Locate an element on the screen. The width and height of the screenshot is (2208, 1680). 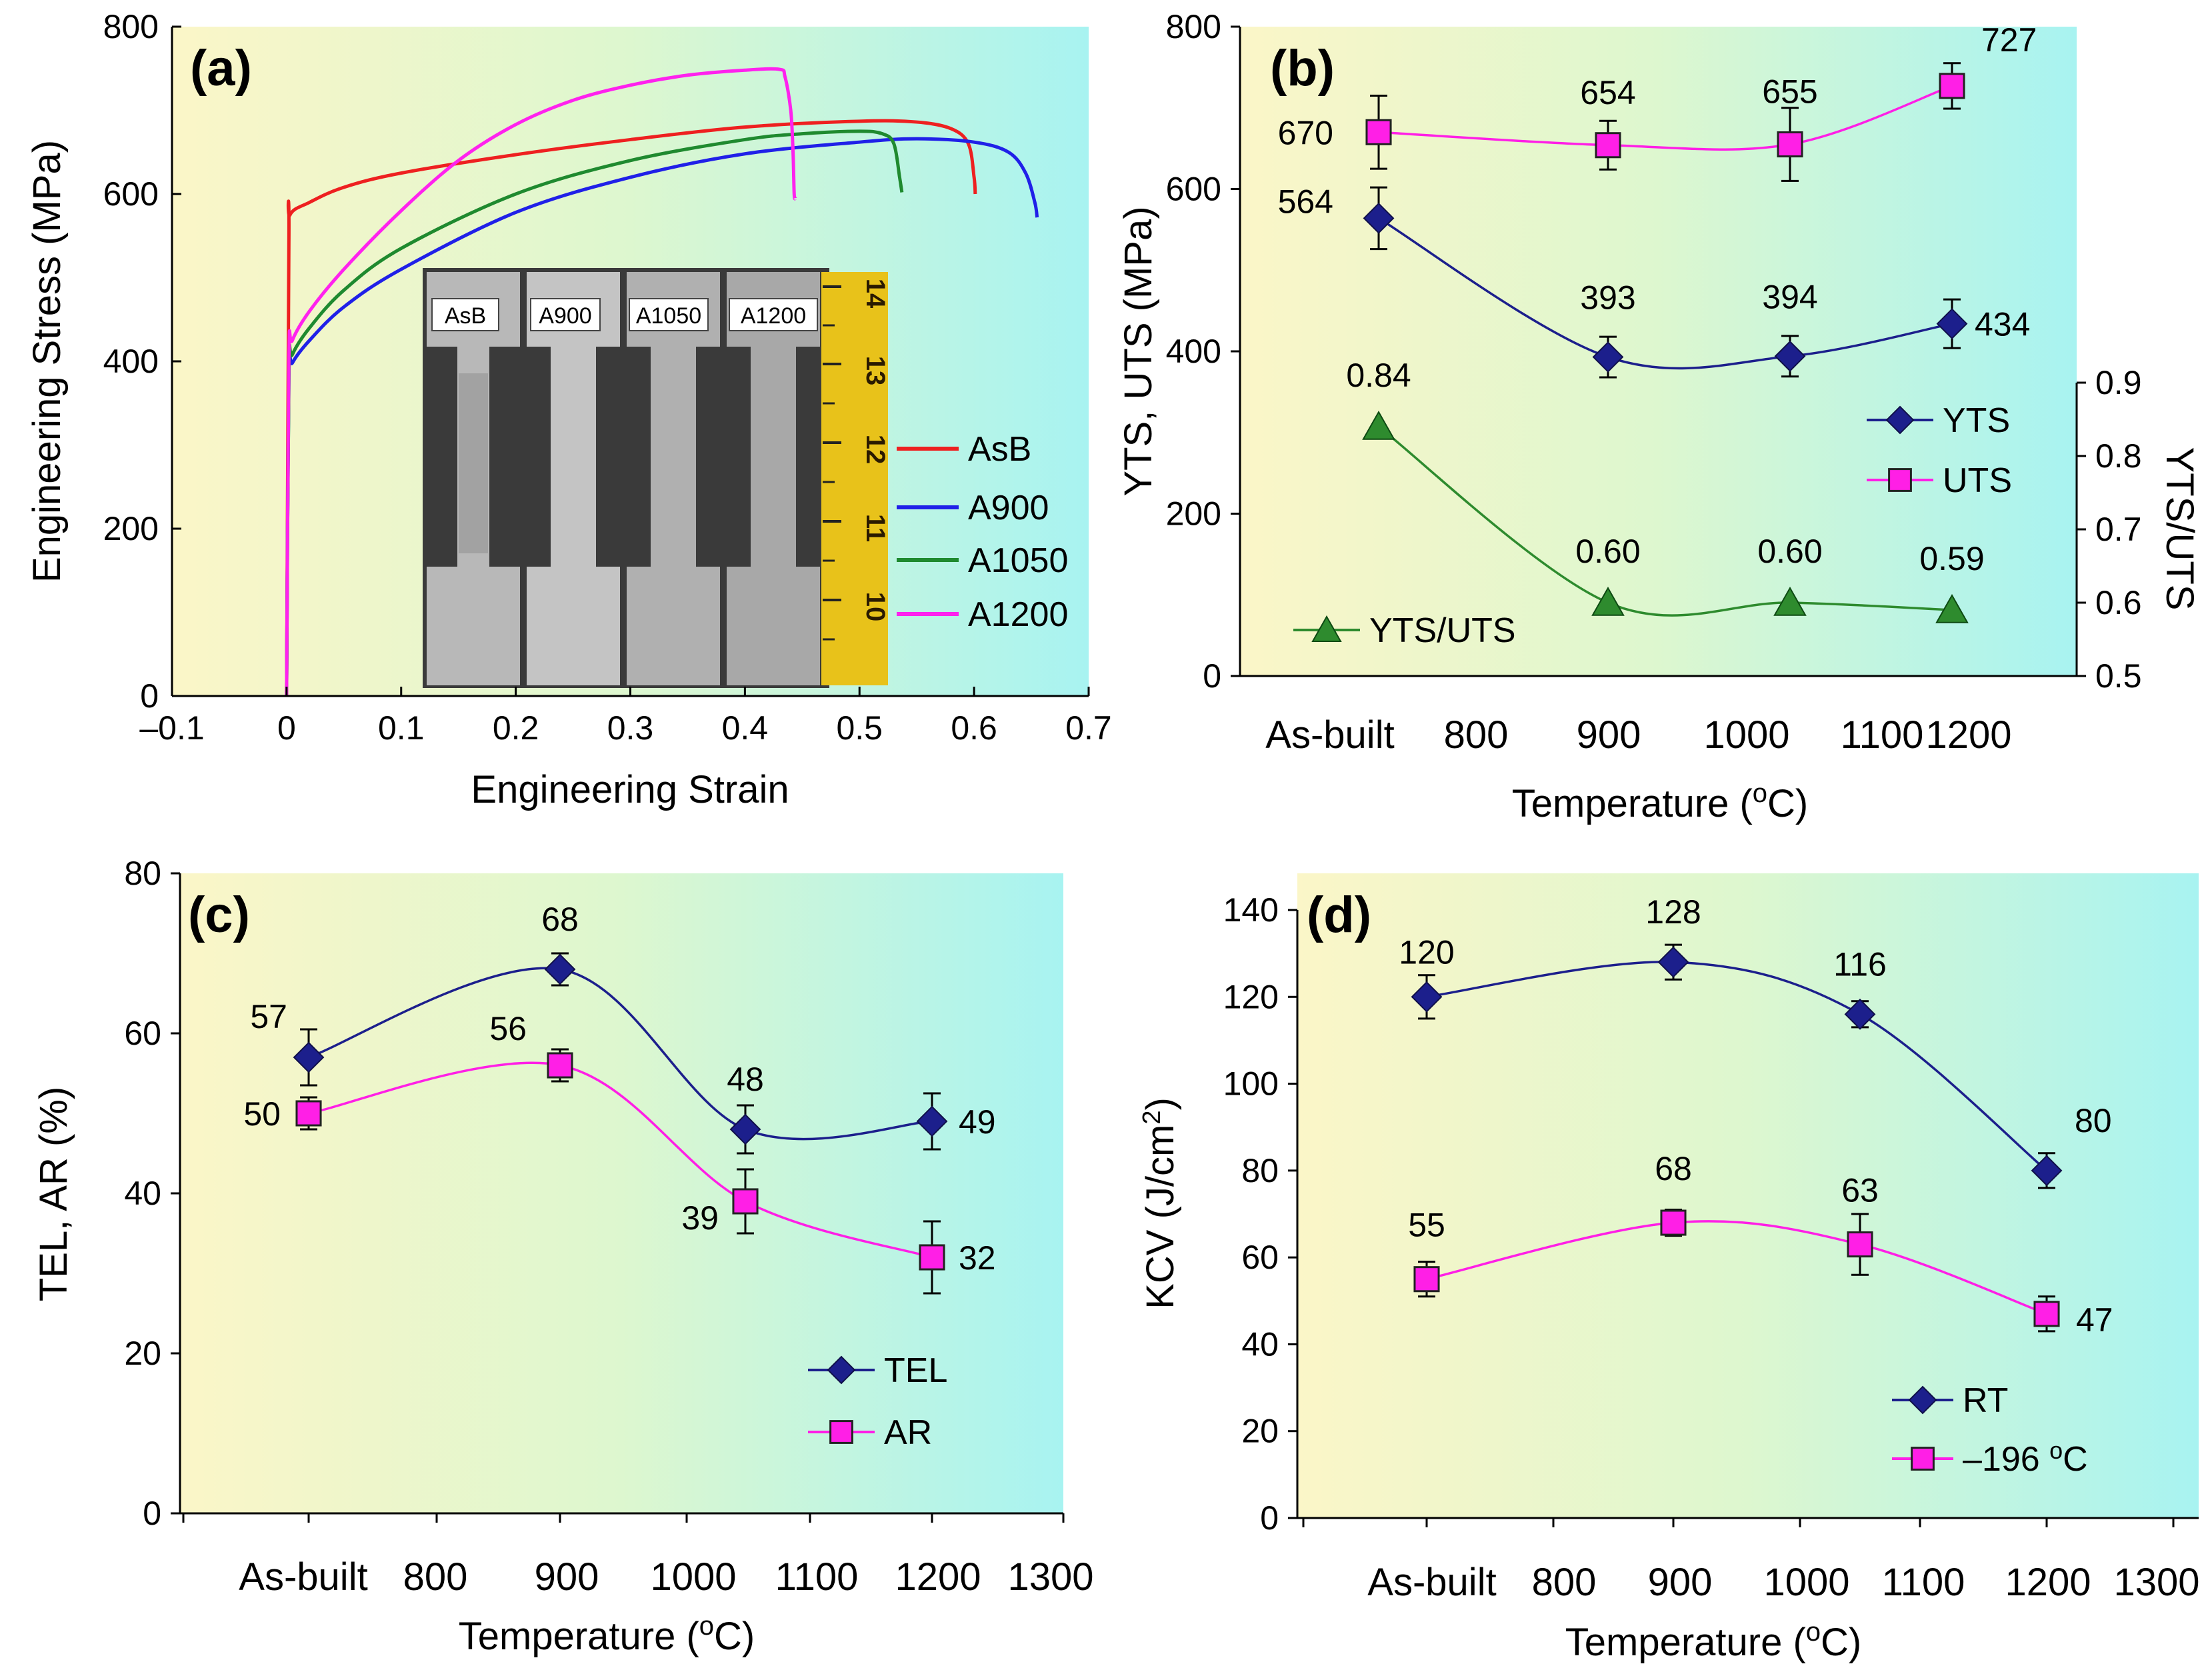
y-axis-label: KCV (J/cm2) is located at coordinates (1160, 1203).